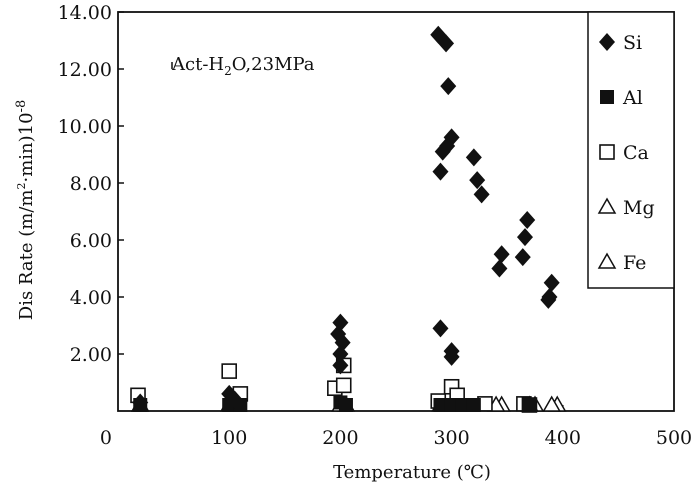 The height and width of the screenshot is (491, 700). I want to click on x-tick-label: 400, so click(563, 438).